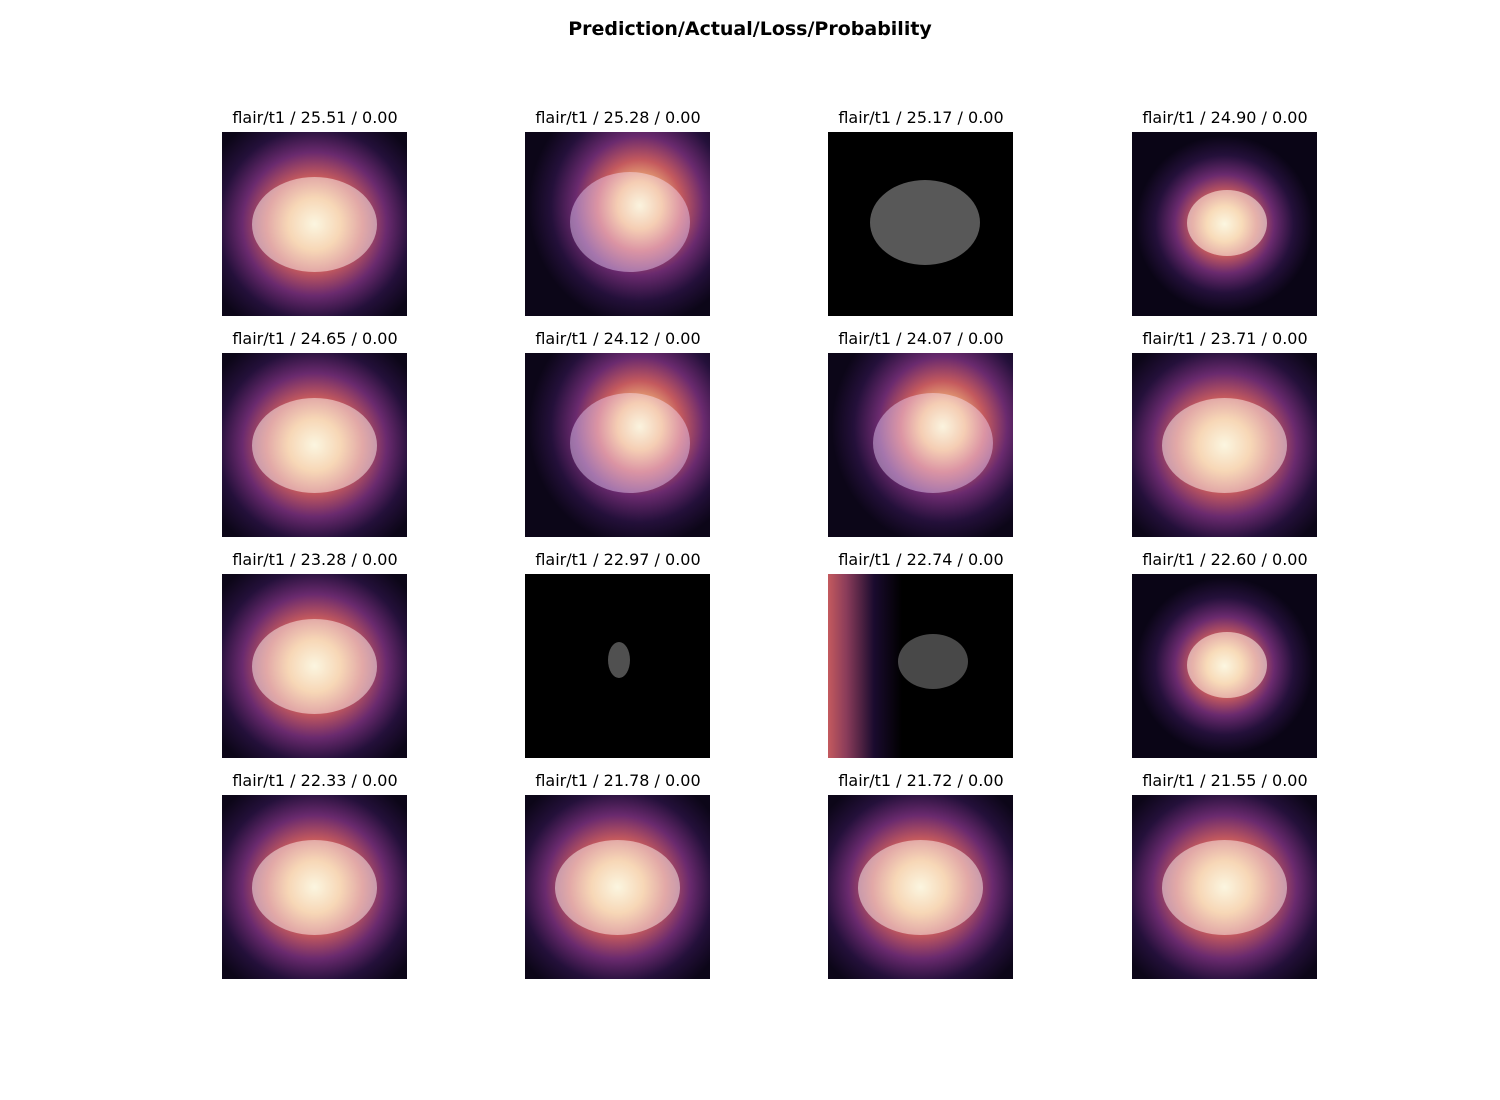  I want to click on scan-panel: flair/t1 / 22.33 / 0.00, so click(352, 875).